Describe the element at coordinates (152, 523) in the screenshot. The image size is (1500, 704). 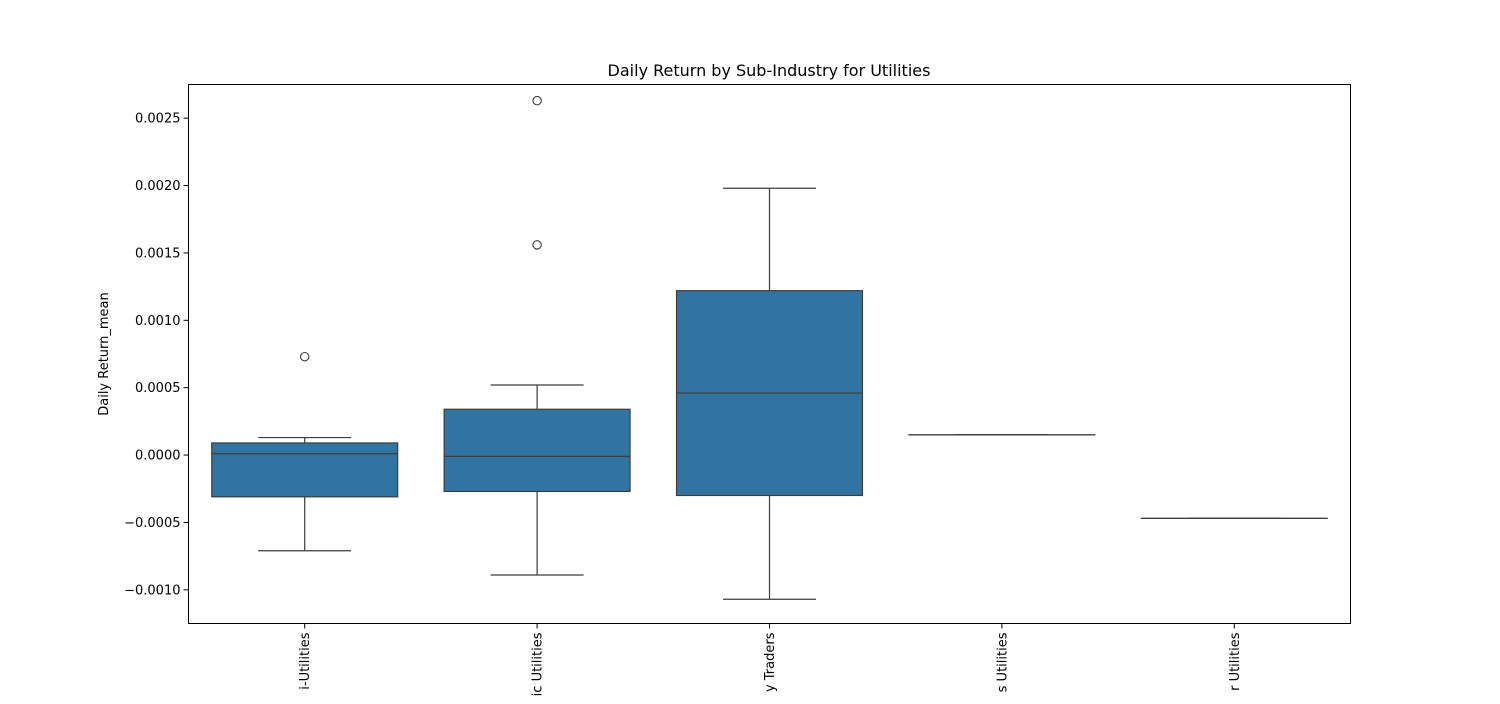
I see `y-tick-label: −0.0005` at that location.